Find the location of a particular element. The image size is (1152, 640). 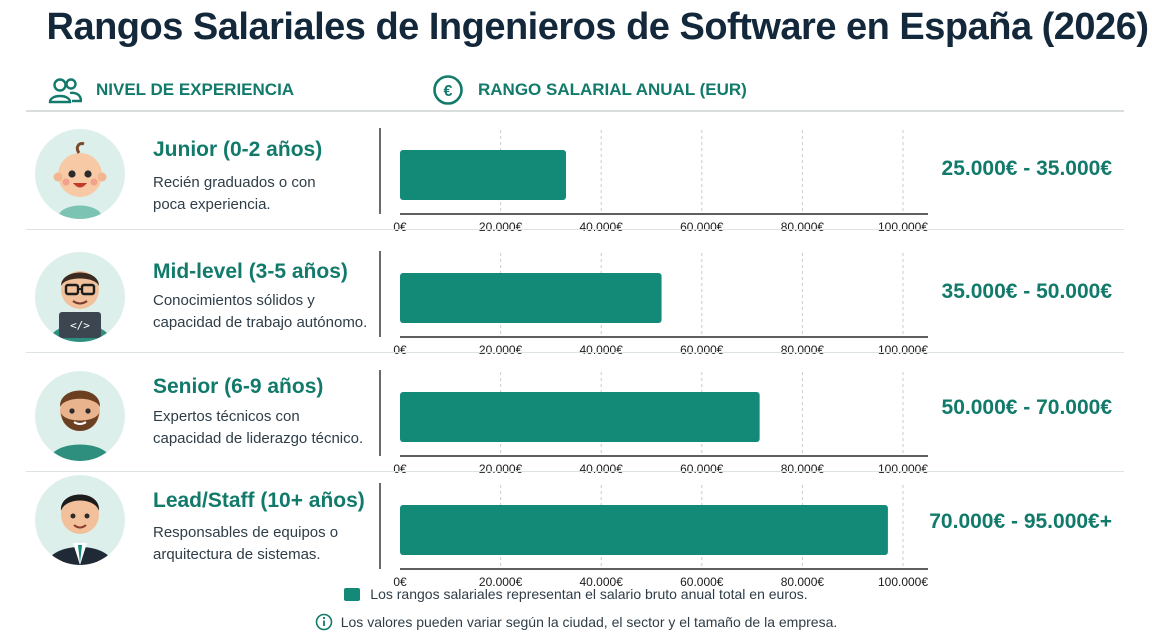

salary-range-value: 35.000€ - 50.000€ is located at coordinates (1026, 291).